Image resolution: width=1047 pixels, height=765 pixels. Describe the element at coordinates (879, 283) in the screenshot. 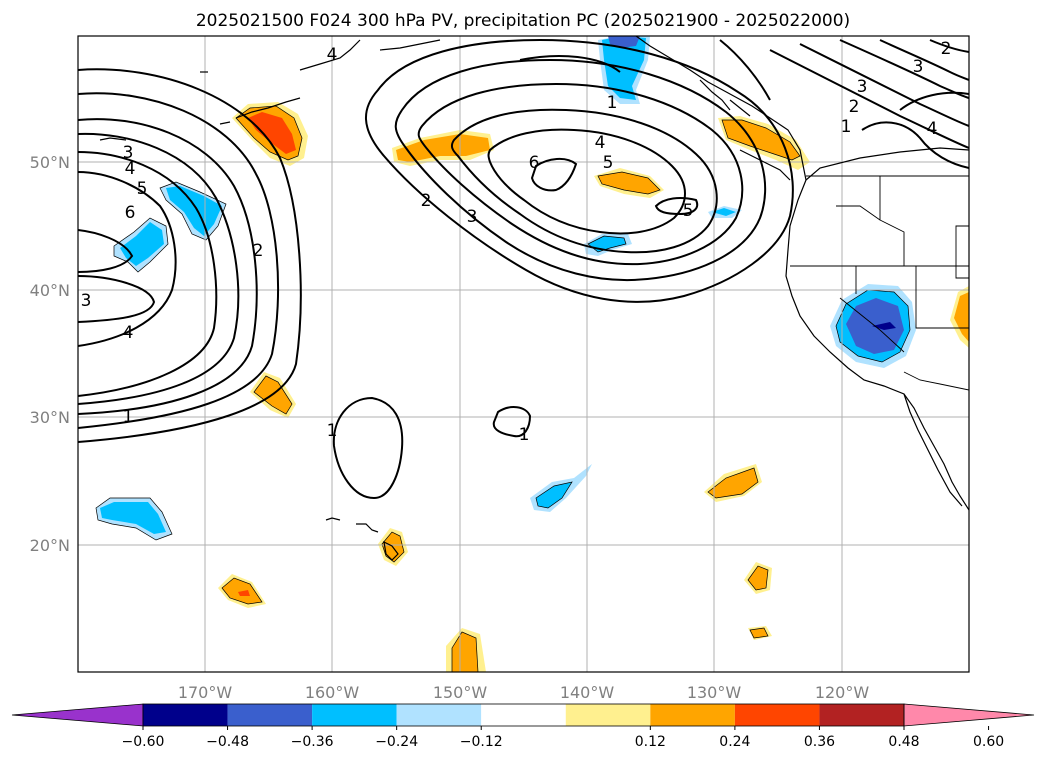

I see `political-borders` at that location.